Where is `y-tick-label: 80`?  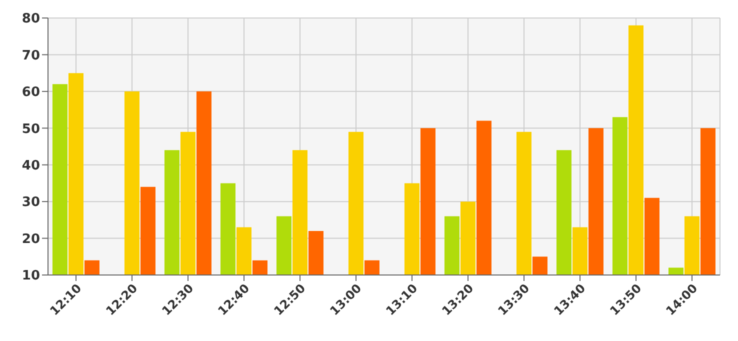 y-tick-label: 80 is located at coordinates (31, 19).